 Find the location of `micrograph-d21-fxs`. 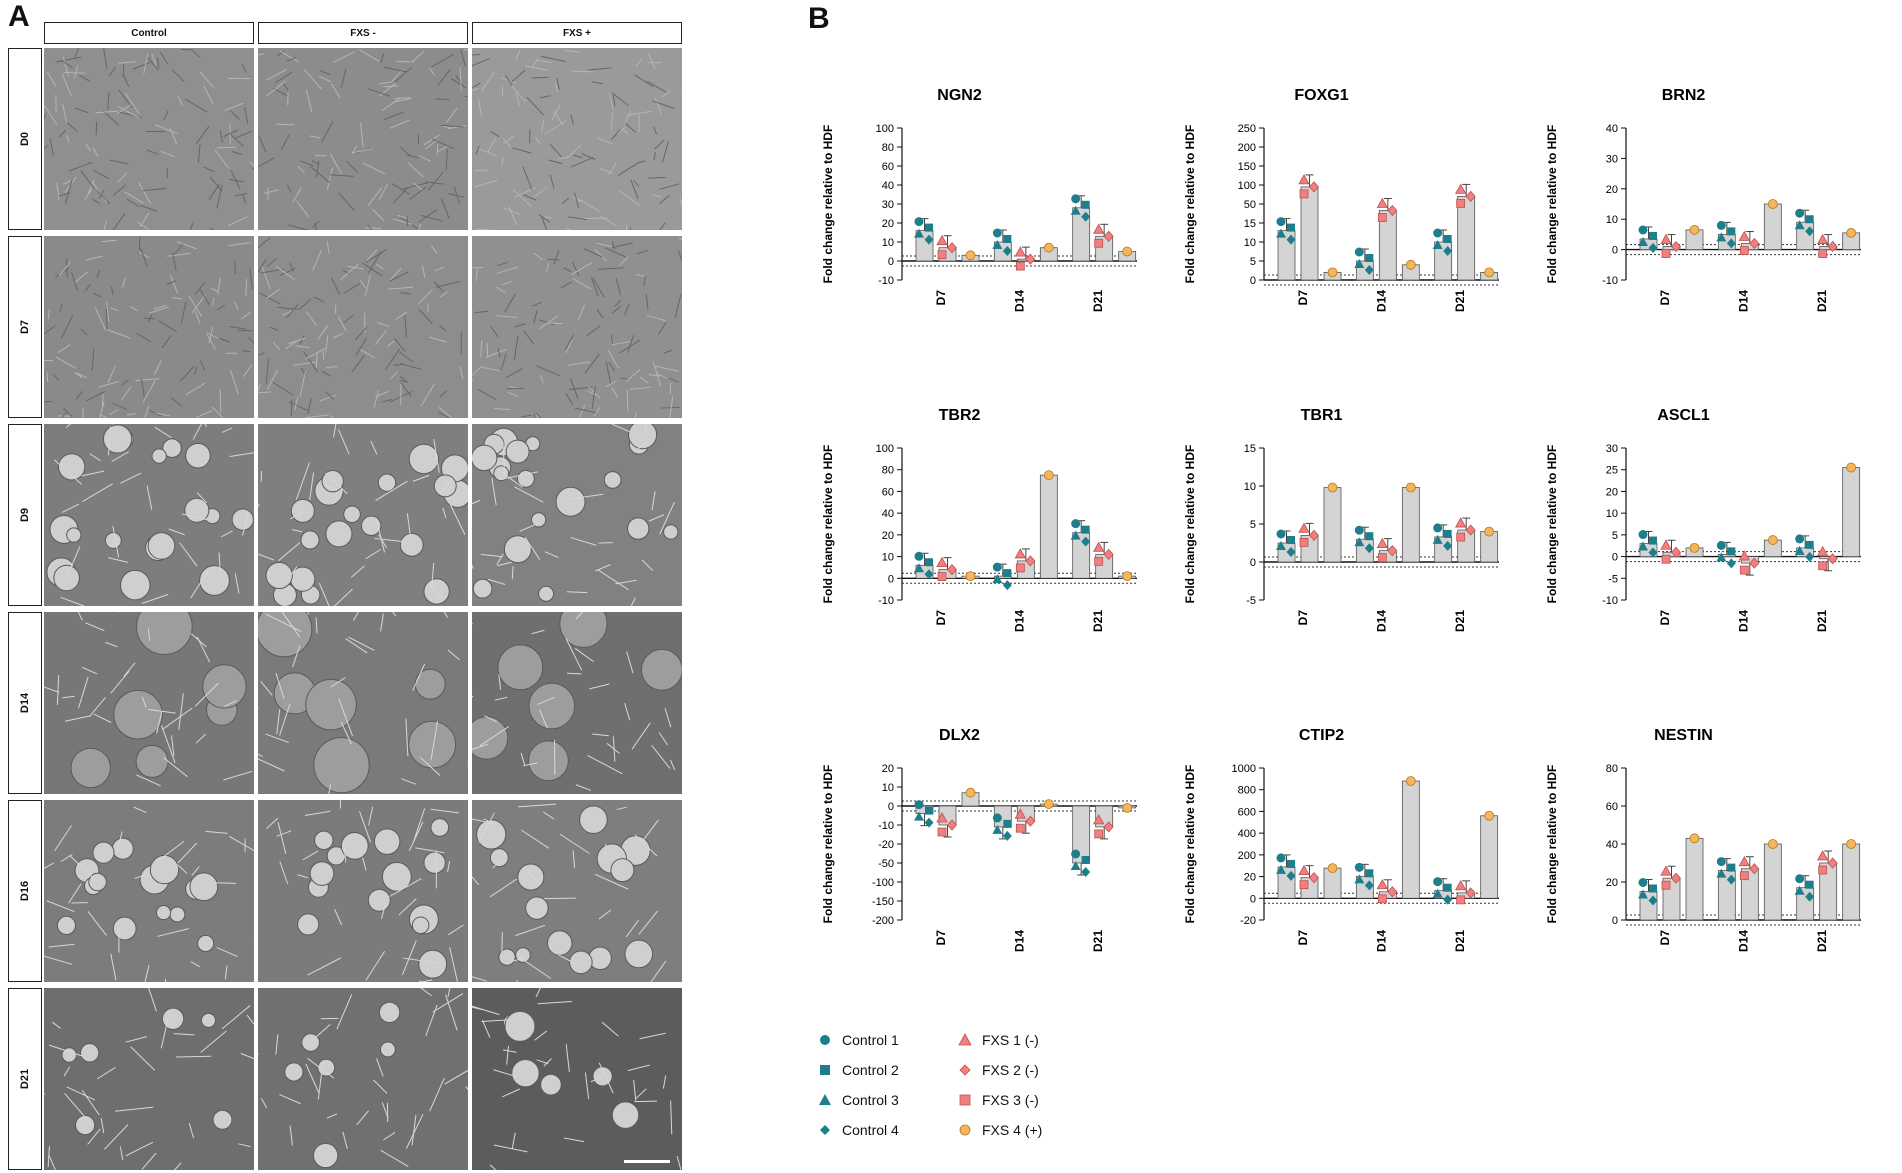

micrograph-d21-fxs is located at coordinates (363, 1079).